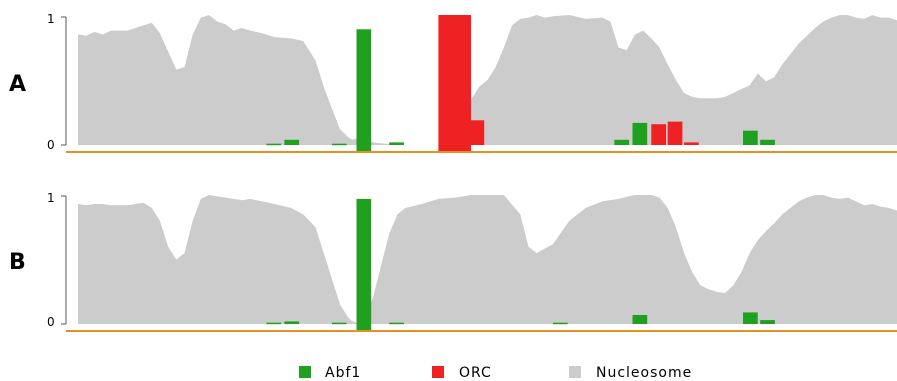 The width and height of the screenshot is (897, 381). What do you see at coordinates (17, 262) in the screenshot?
I see `panel-b-label: B` at bounding box center [17, 262].